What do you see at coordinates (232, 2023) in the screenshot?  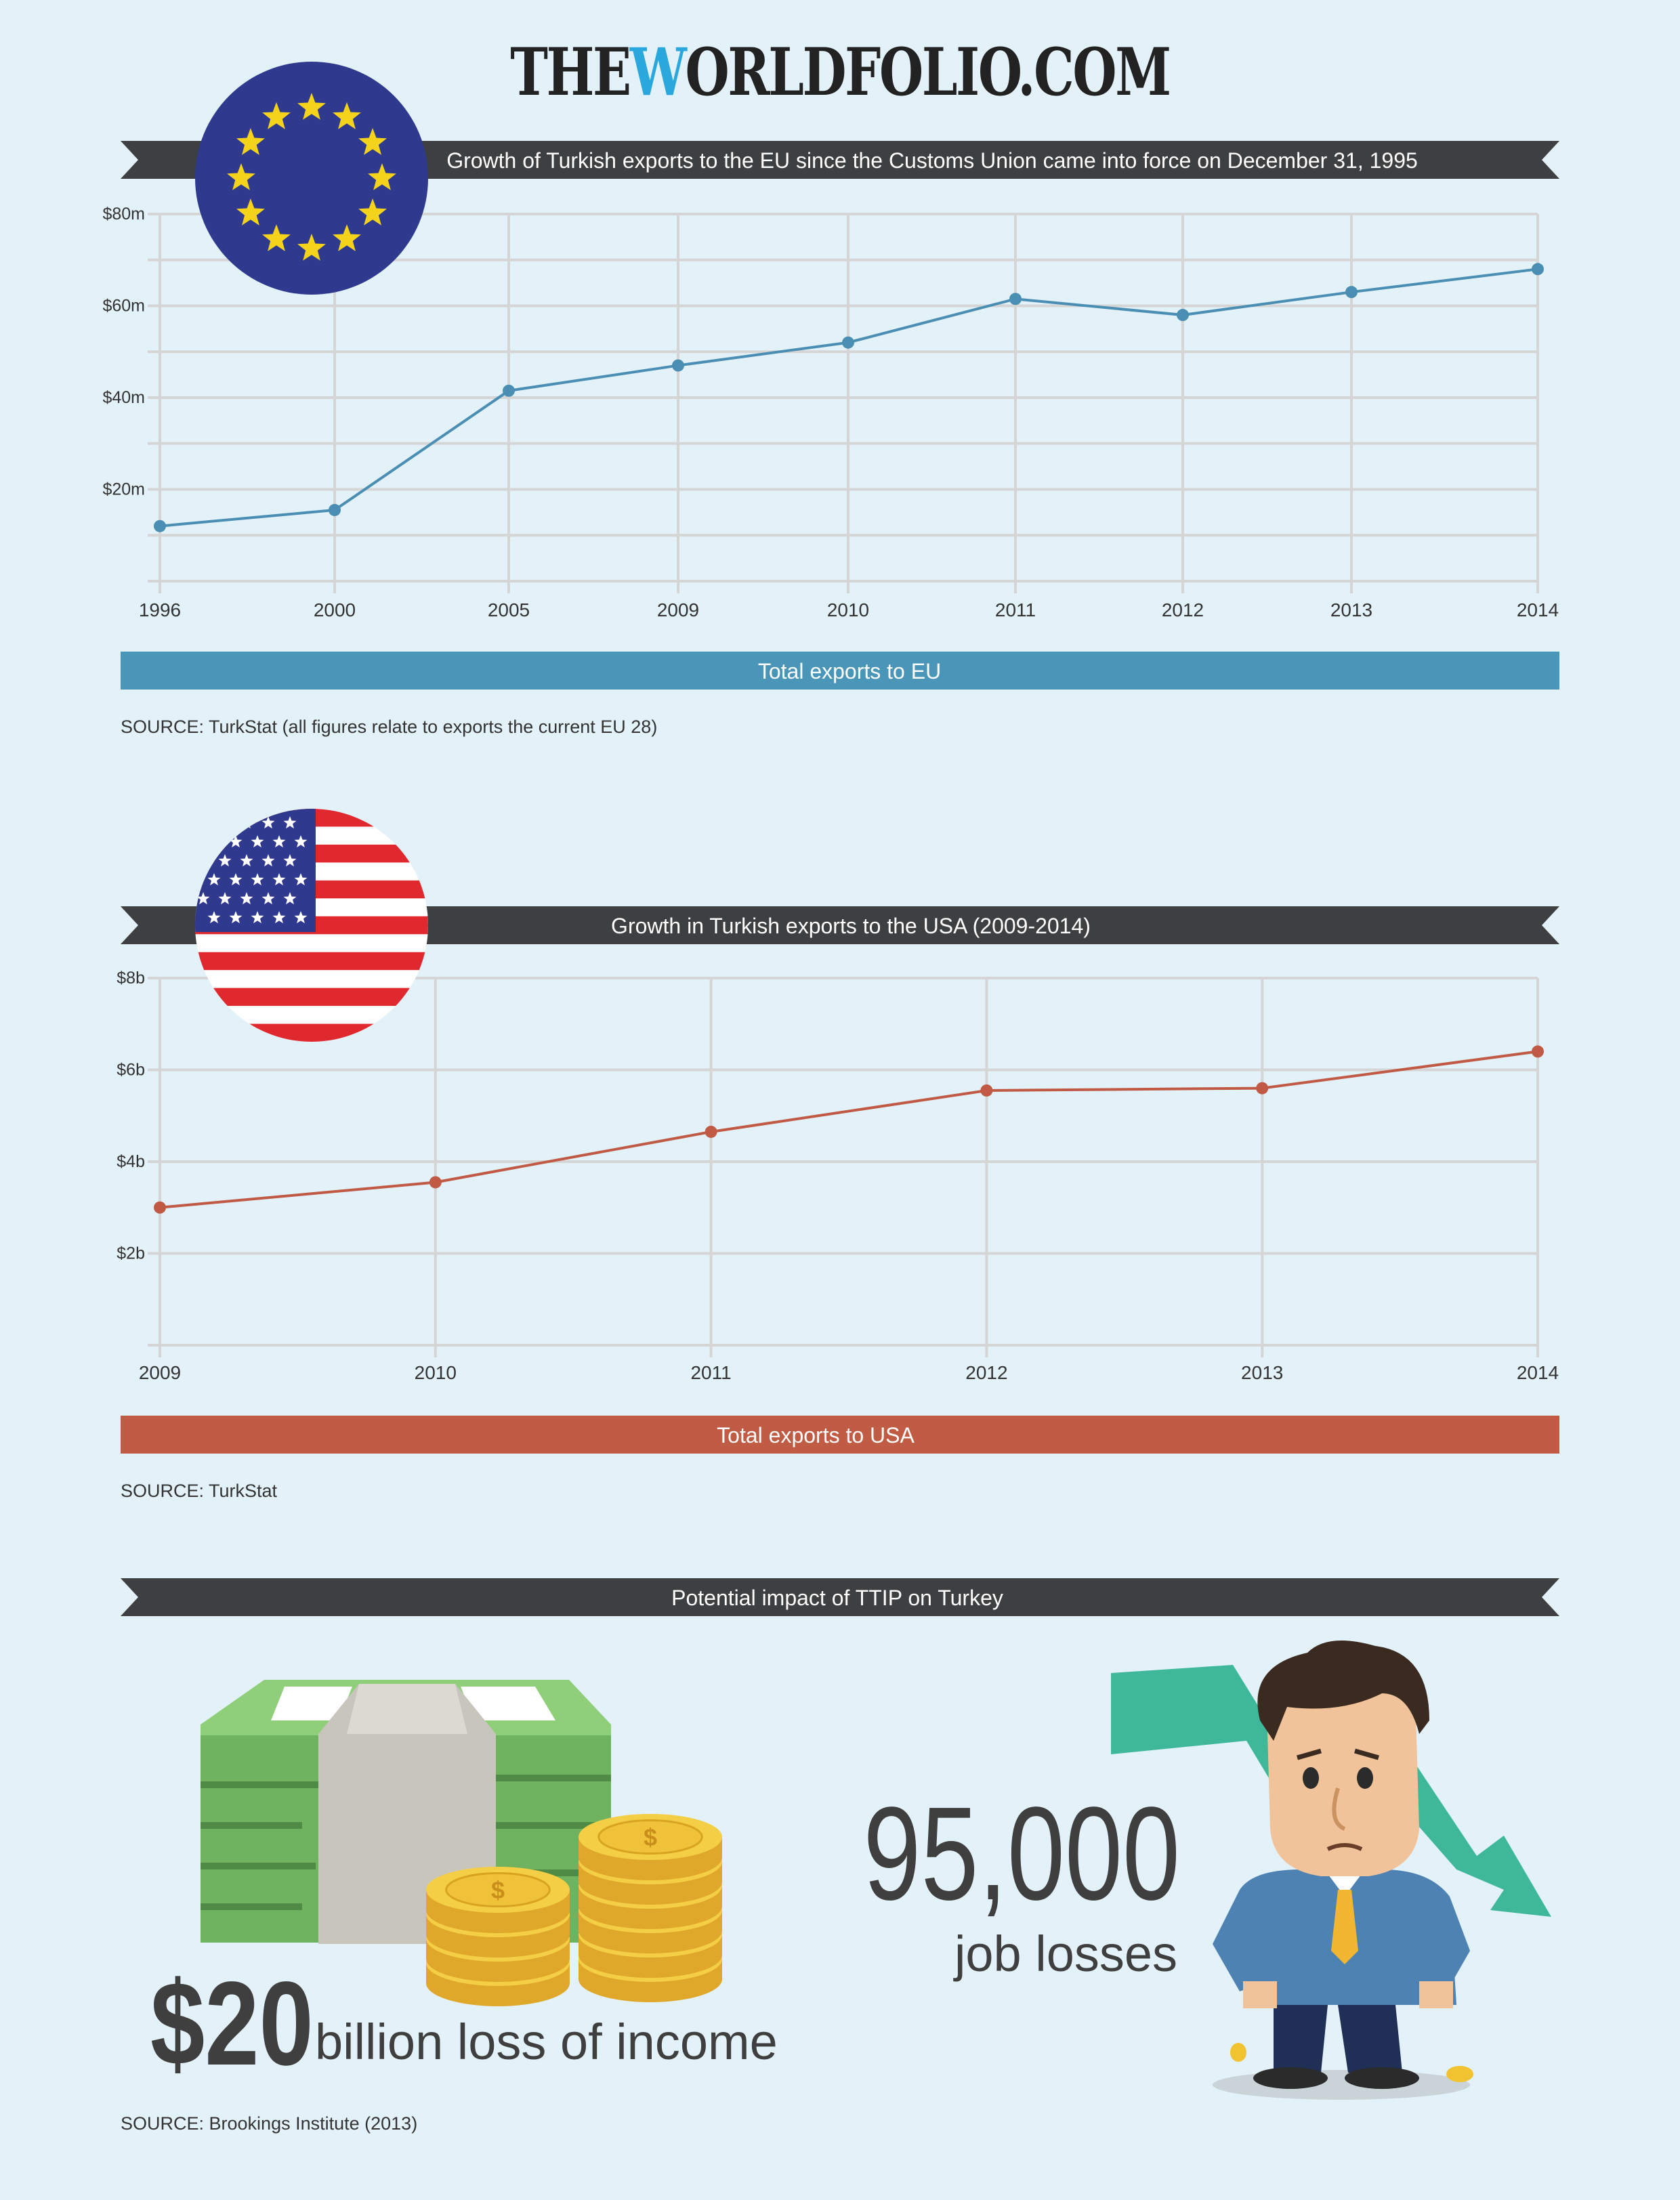 I see `income-value: $20` at bounding box center [232, 2023].